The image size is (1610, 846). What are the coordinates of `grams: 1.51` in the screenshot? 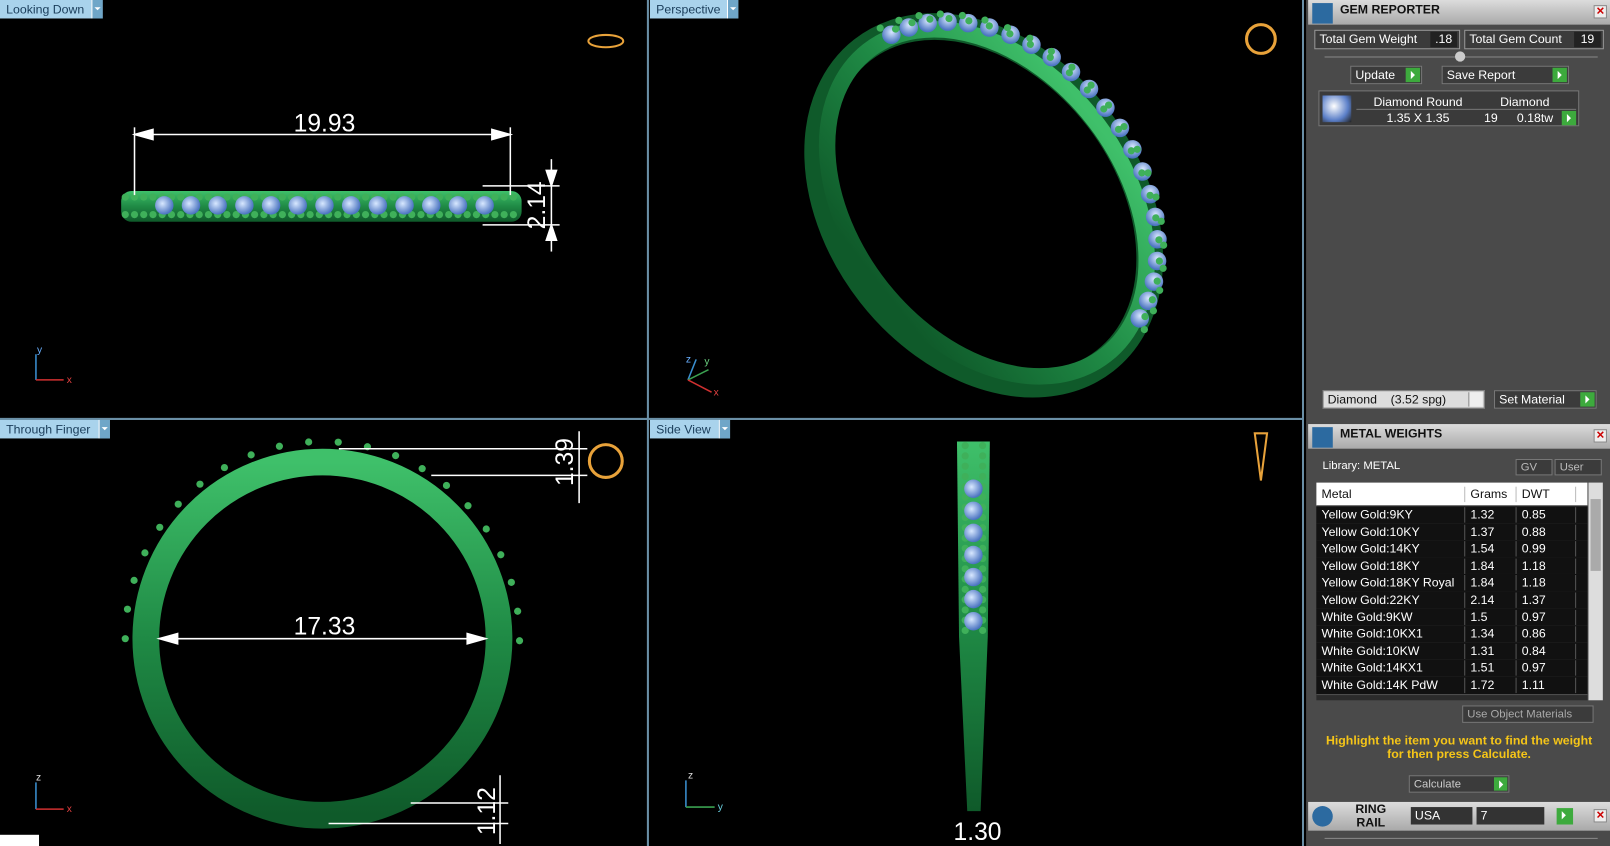 It's located at (1491, 668).